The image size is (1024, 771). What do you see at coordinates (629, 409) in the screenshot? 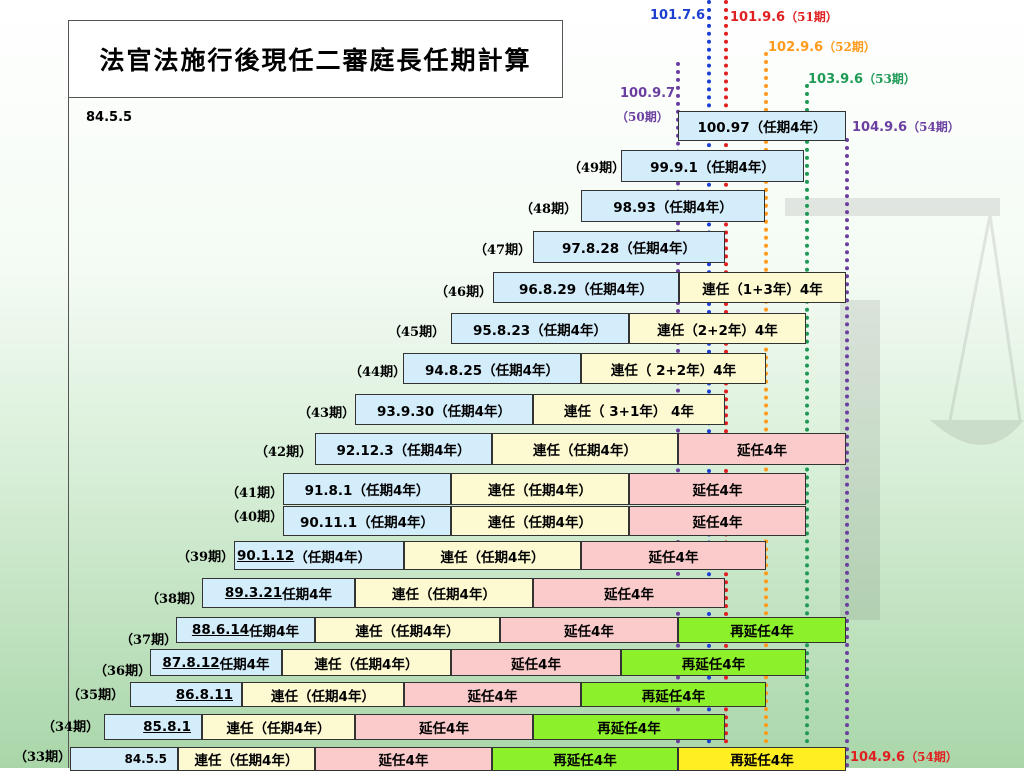
I see `reappointment-segment: 連任（ 3+1年） 4年` at bounding box center [629, 409].